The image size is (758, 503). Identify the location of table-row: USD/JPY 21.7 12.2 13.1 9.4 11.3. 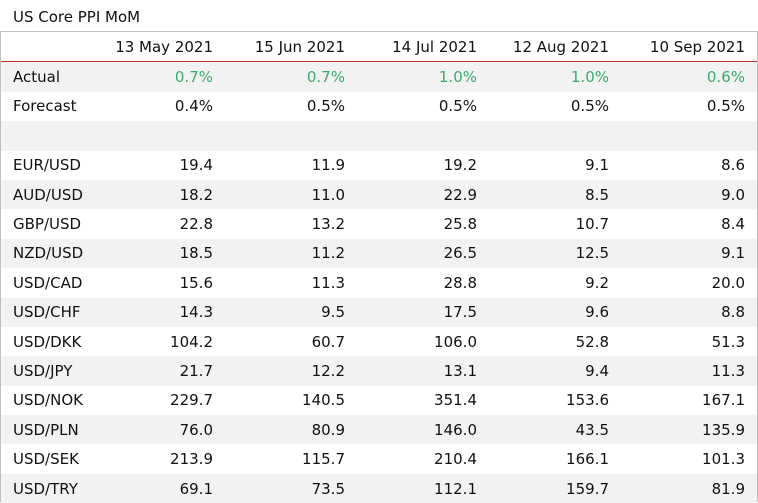
(379, 371).